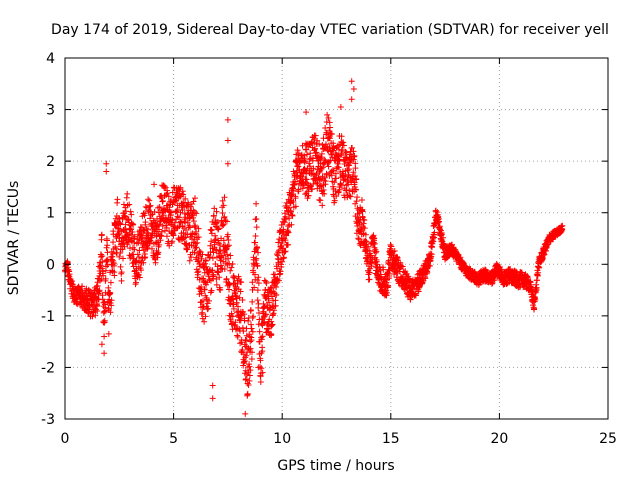 The image size is (640, 480). I want to click on y-axis-label: SDTVAR / TECUs, so click(14, 238).